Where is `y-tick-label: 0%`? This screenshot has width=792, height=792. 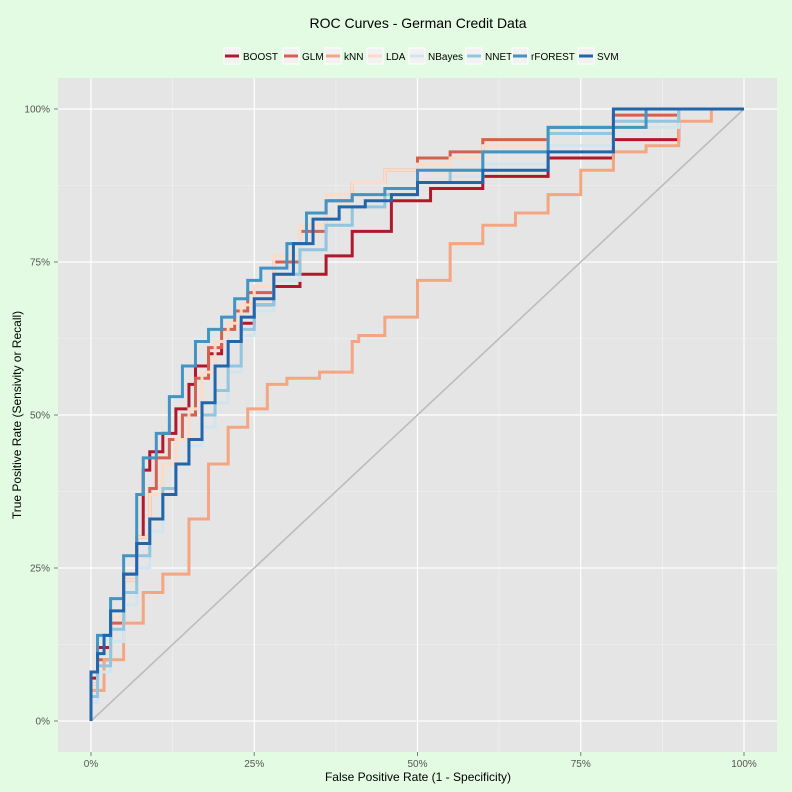 y-tick-label: 0% is located at coordinates (43, 722).